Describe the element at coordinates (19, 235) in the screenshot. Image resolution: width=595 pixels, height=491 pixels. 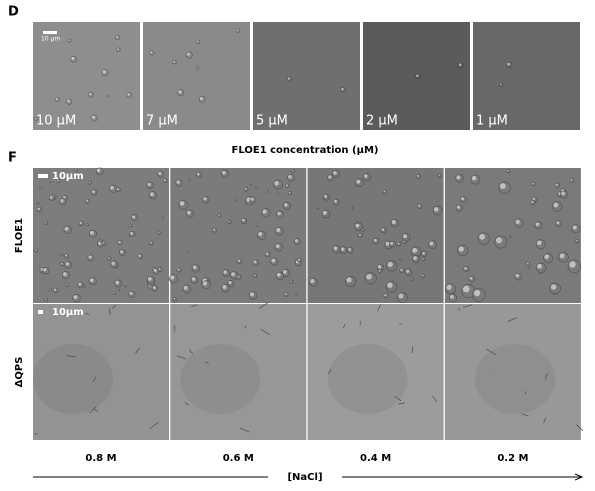
I see `row-label: FLOE1` at that location.